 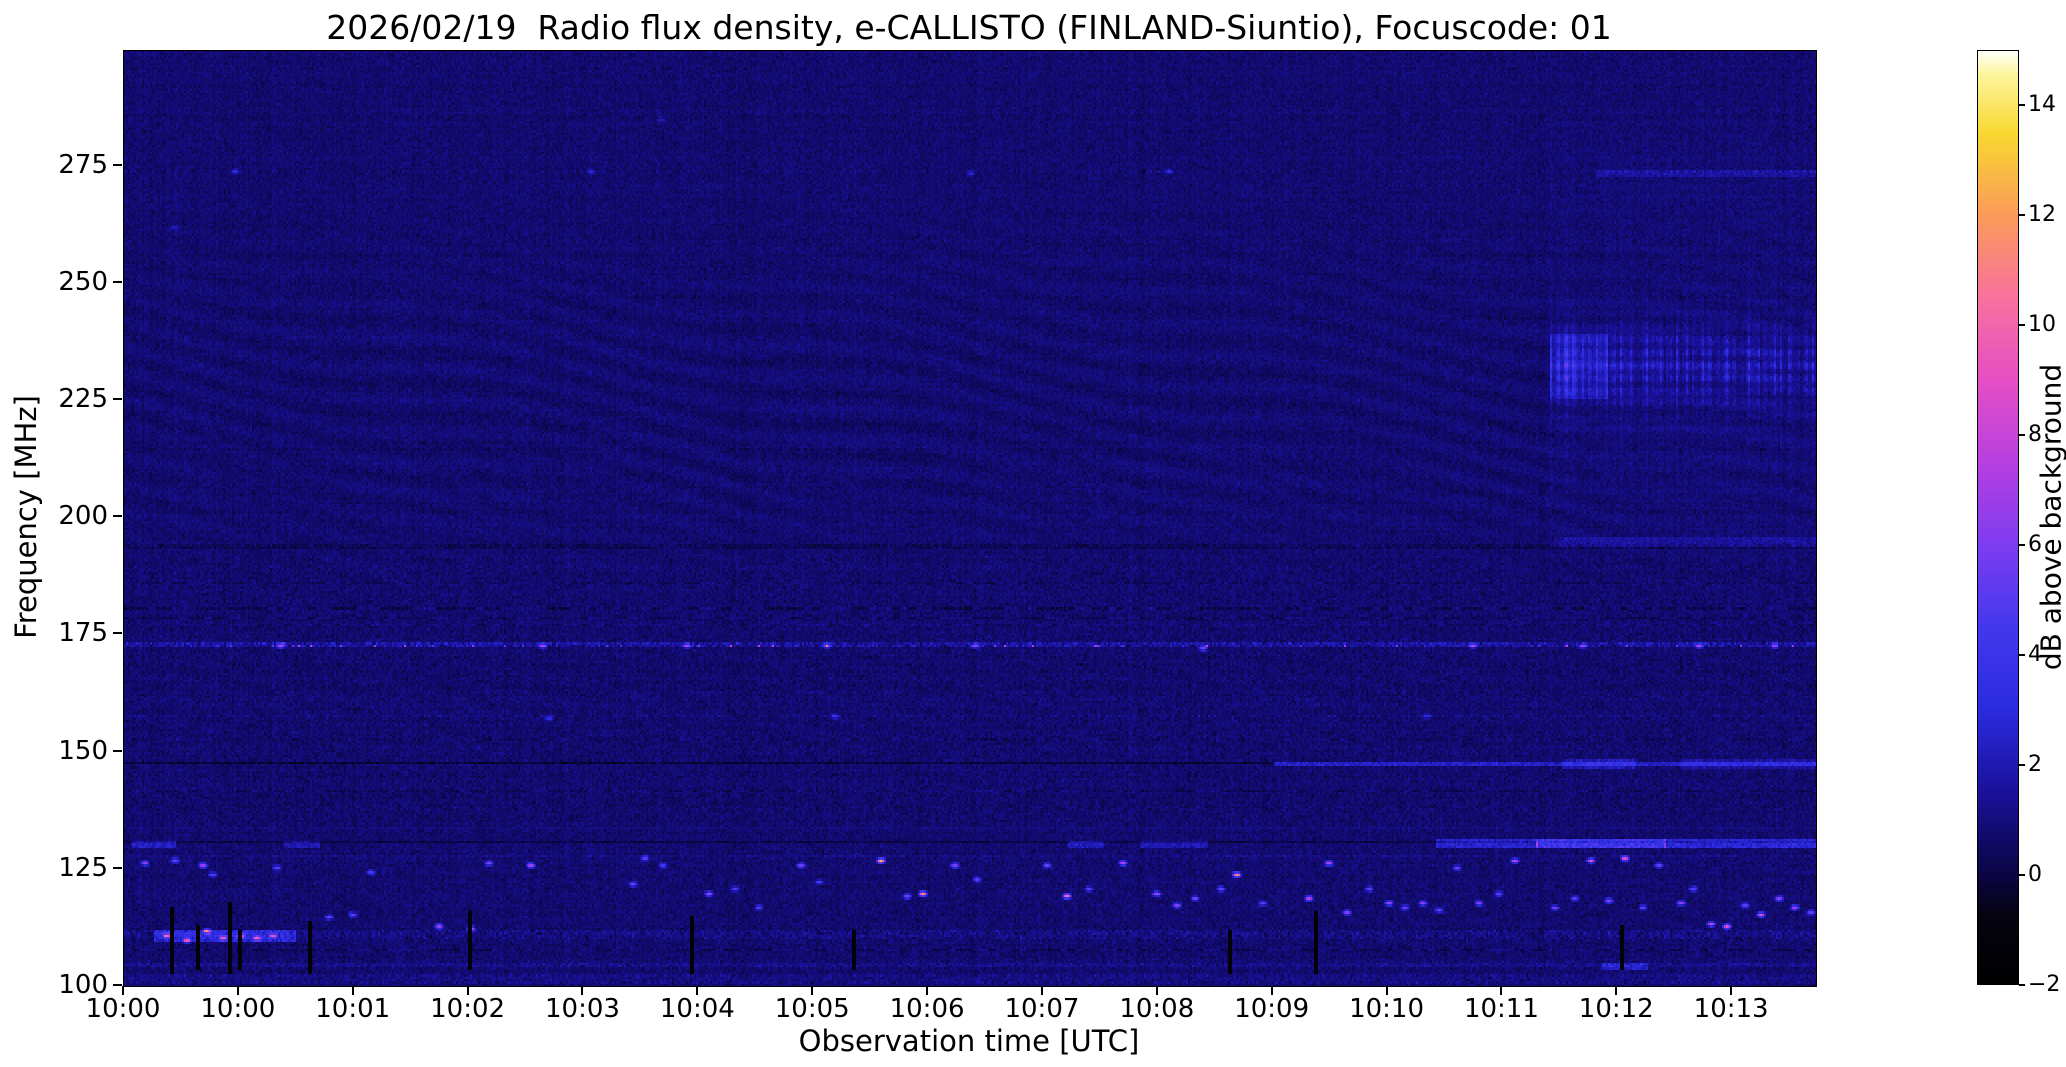 What do you see at coordinates (1998, 517) in the screenshot?
I see `colorbar-gradient` at bounding box center [1998, 517].